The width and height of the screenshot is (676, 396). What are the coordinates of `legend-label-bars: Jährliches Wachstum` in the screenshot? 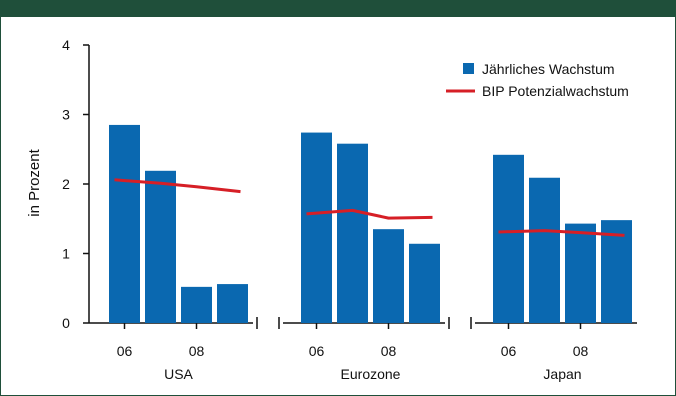 It's located at (548, 69).